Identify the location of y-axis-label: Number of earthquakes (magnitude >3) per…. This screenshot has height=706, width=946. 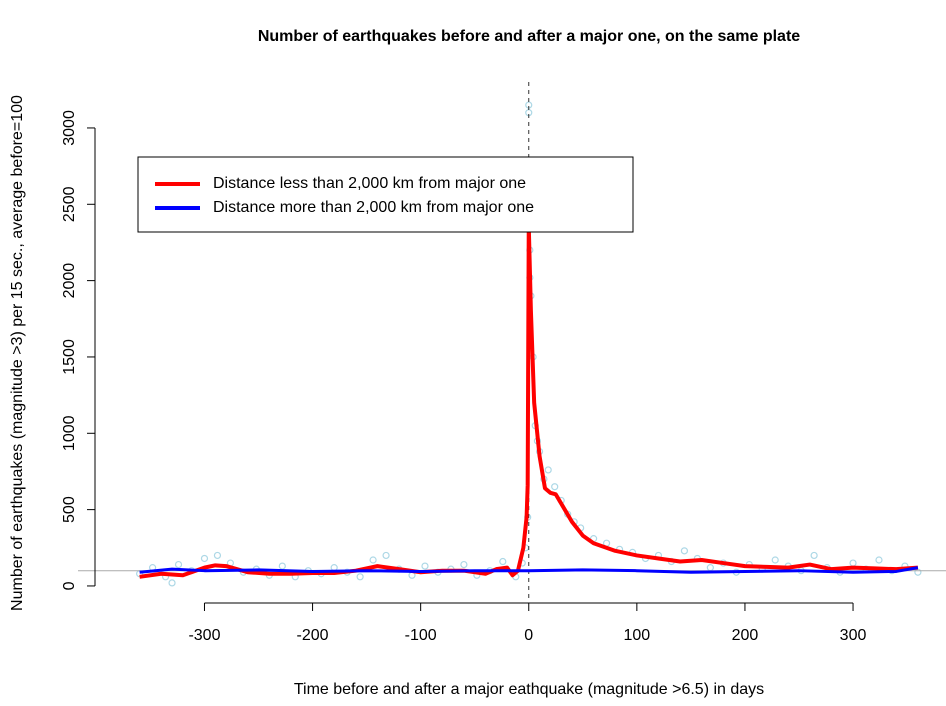
(17, 353).